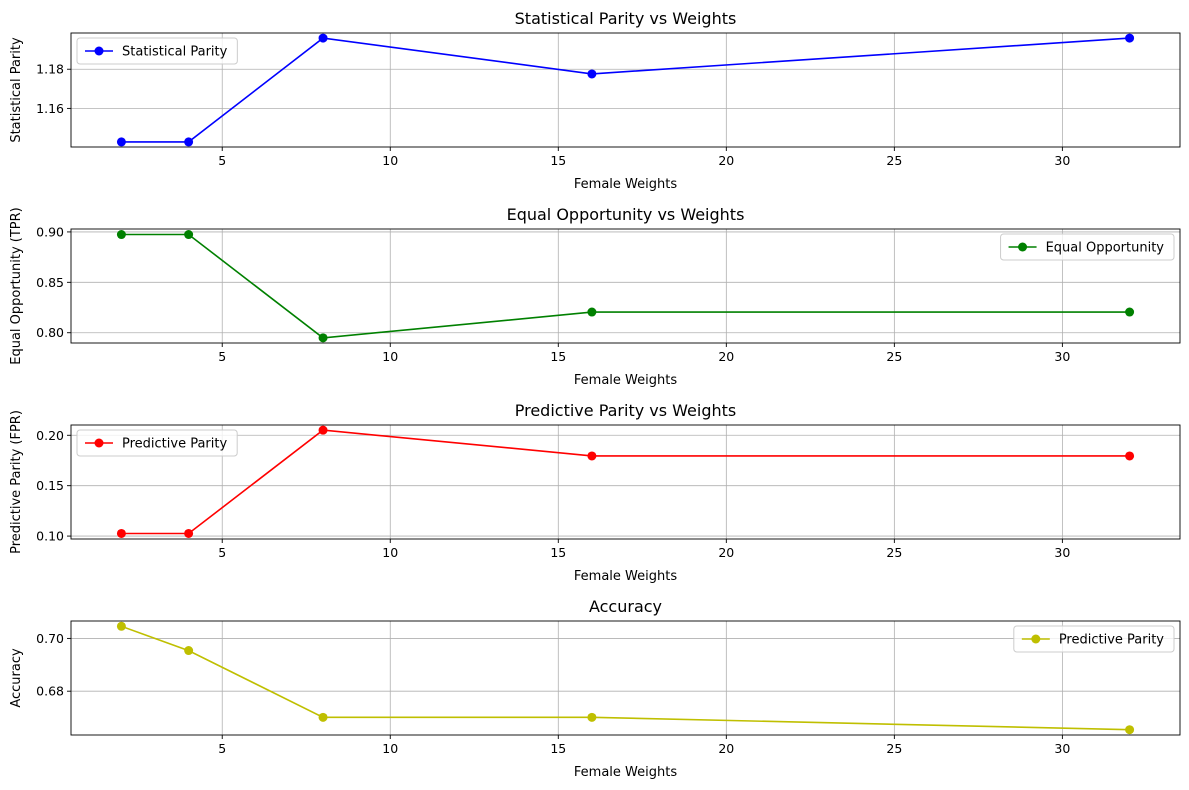  I want to click on y-tick-label: 1.18, so click(50, 69).